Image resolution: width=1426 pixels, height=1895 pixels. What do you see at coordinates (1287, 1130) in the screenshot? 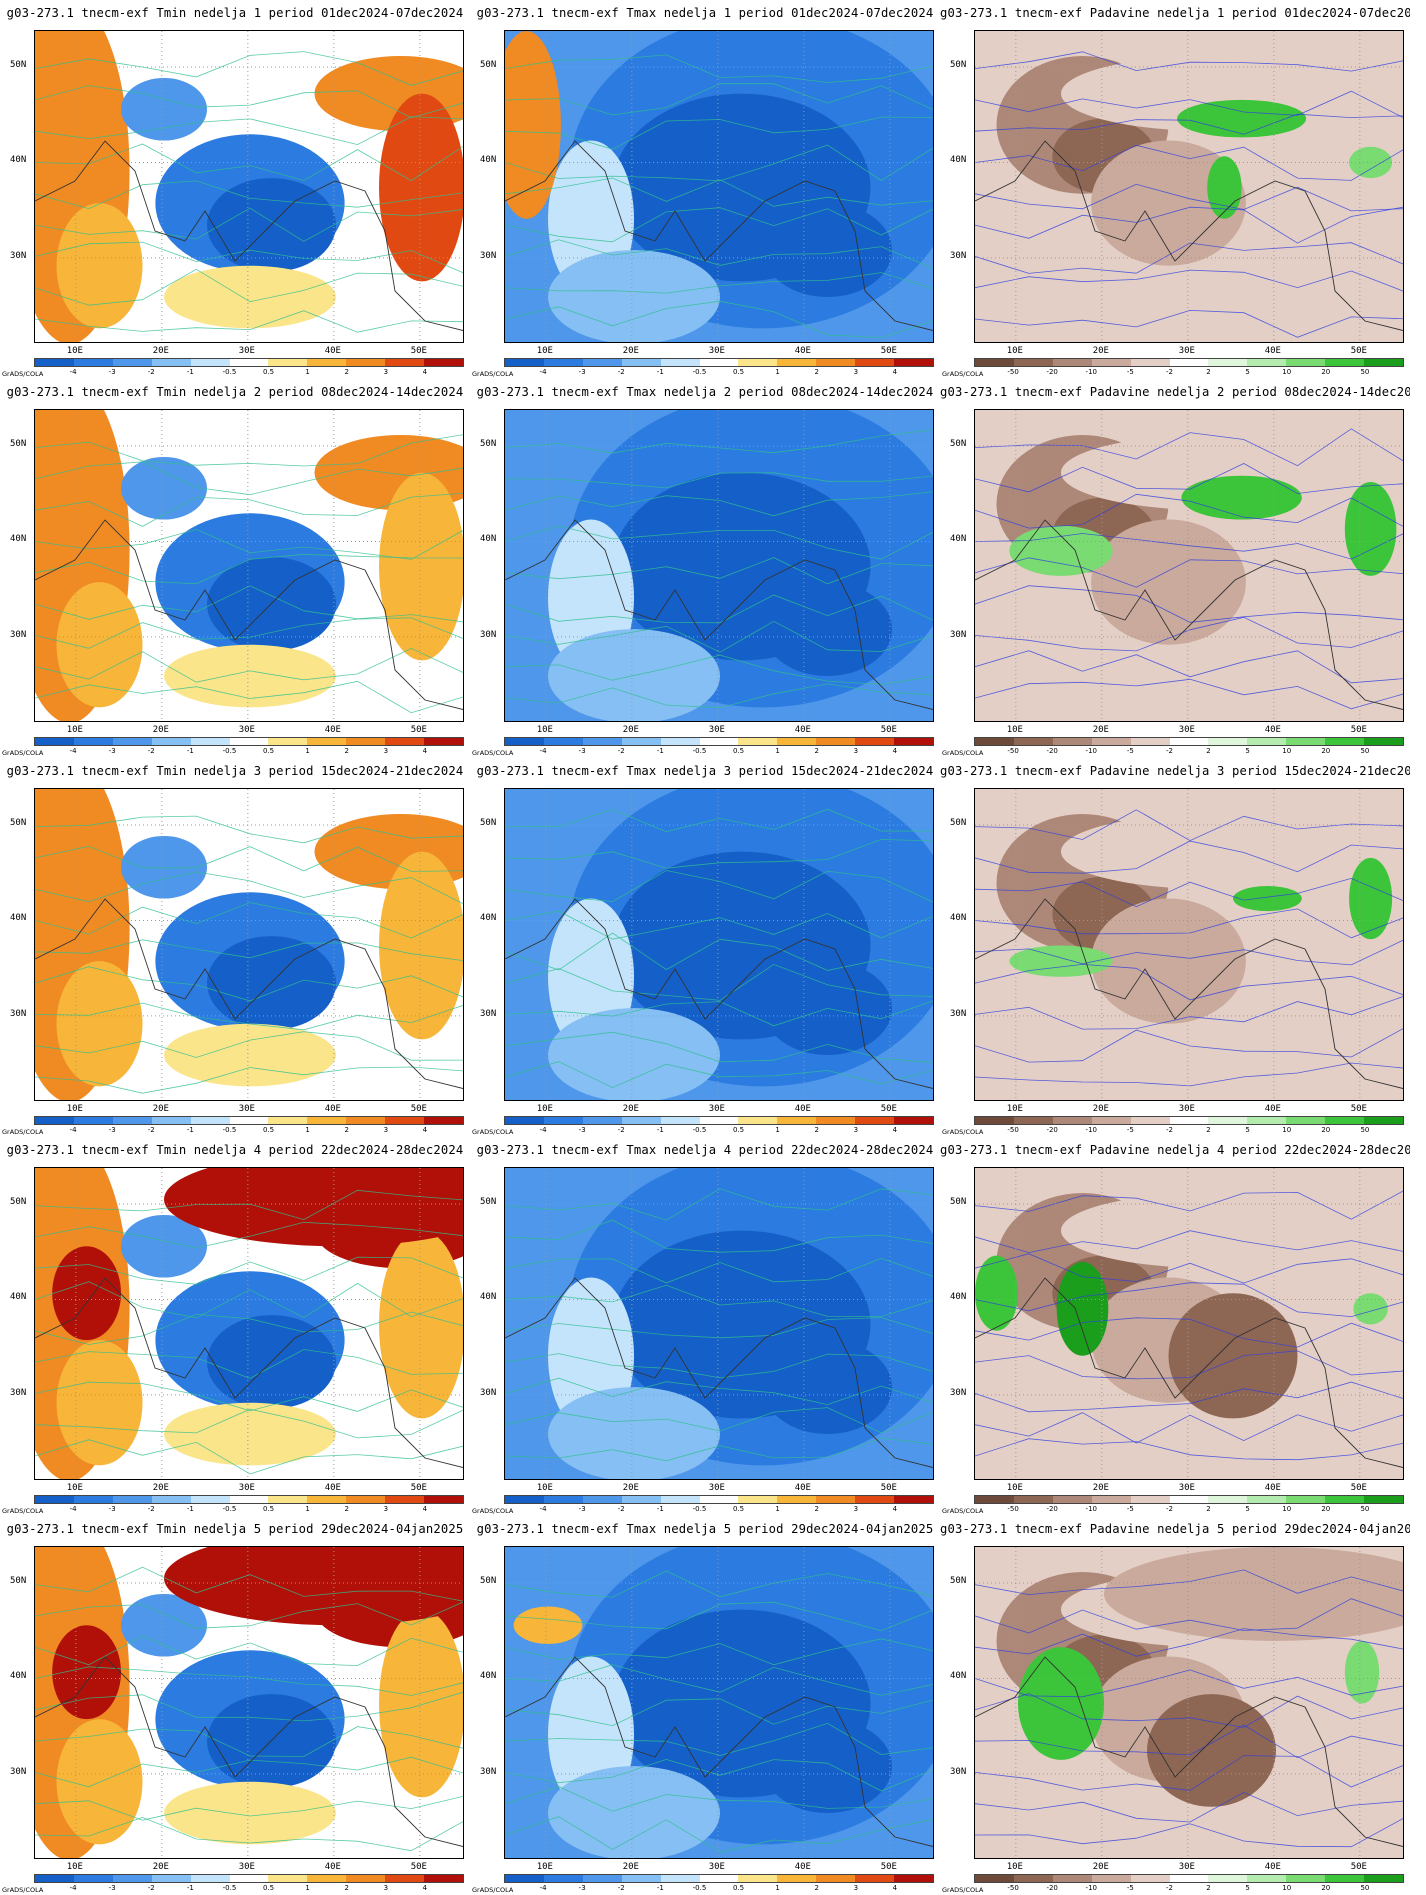
I see `colorbar-tick-label: 10` at bounding box center [1287, 1130].